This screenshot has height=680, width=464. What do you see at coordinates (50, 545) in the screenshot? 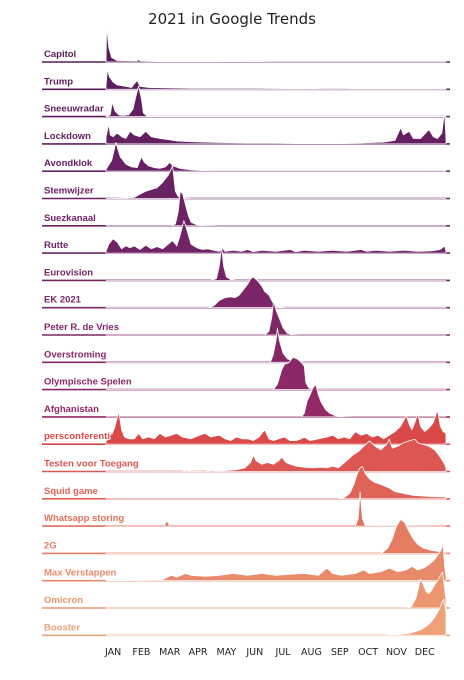
I see `label-2g: 2G` at bounding box center [50, 545].